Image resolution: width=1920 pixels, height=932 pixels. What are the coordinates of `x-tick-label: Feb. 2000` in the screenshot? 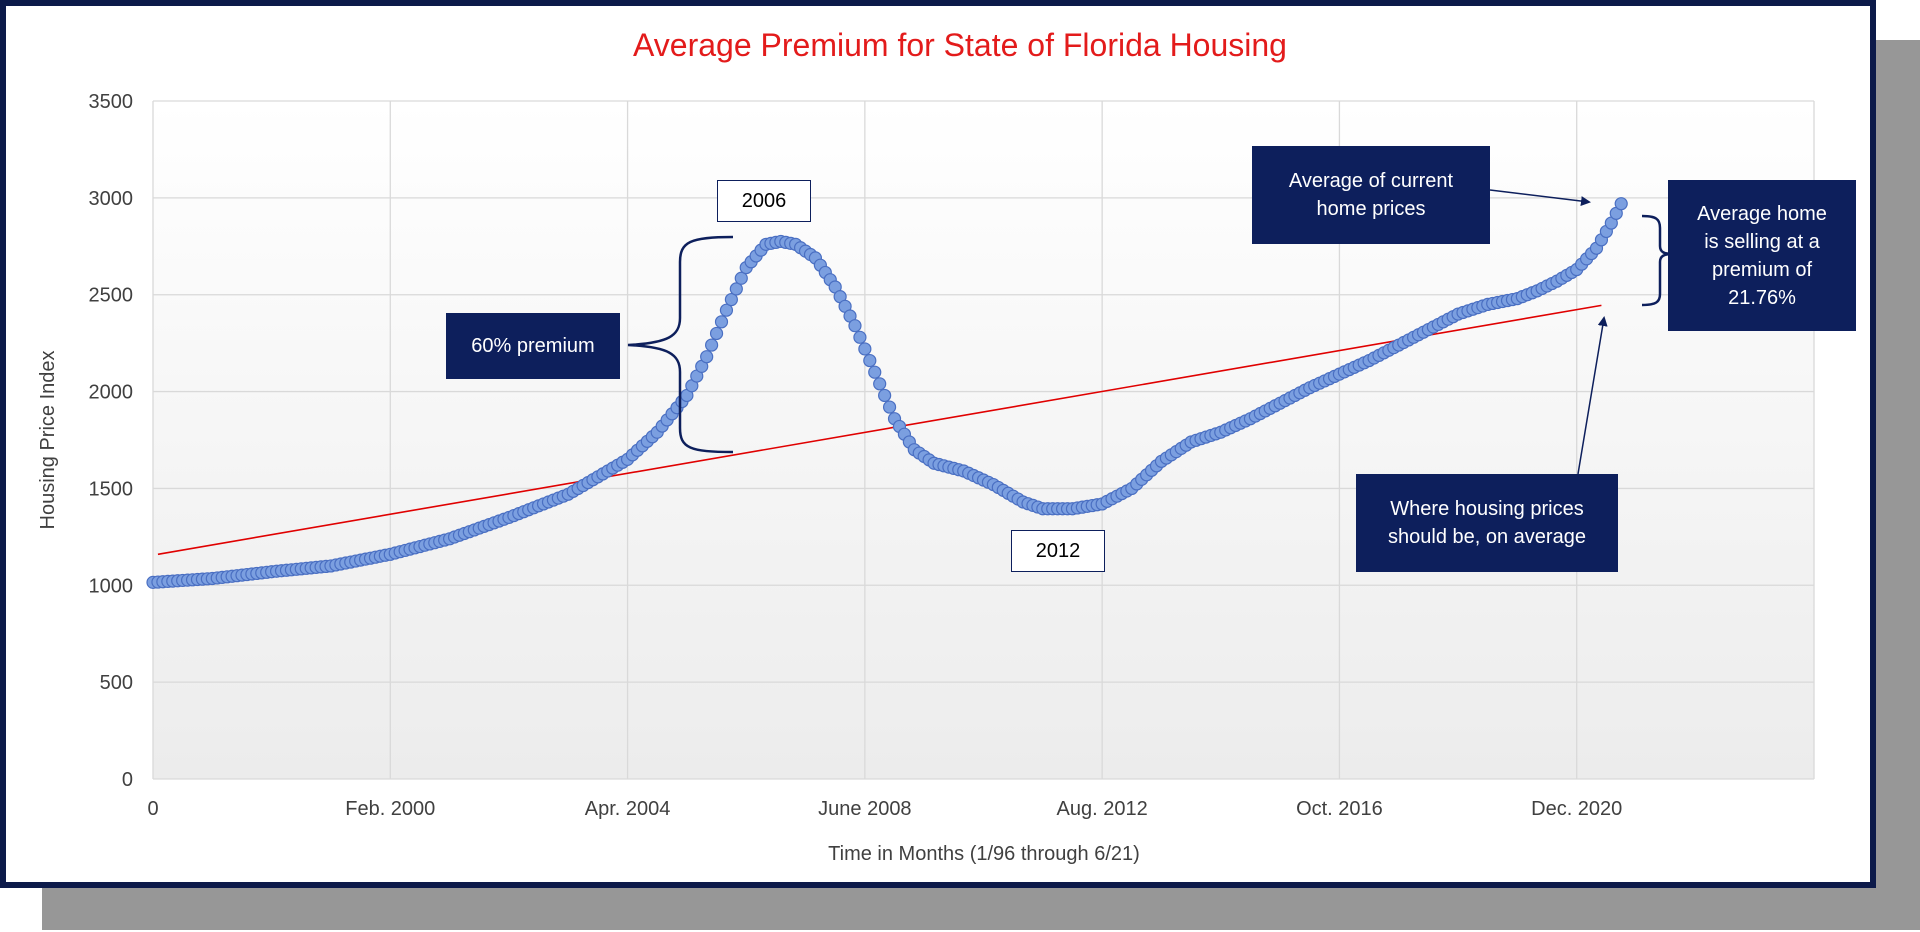 It's located at (390, 809).